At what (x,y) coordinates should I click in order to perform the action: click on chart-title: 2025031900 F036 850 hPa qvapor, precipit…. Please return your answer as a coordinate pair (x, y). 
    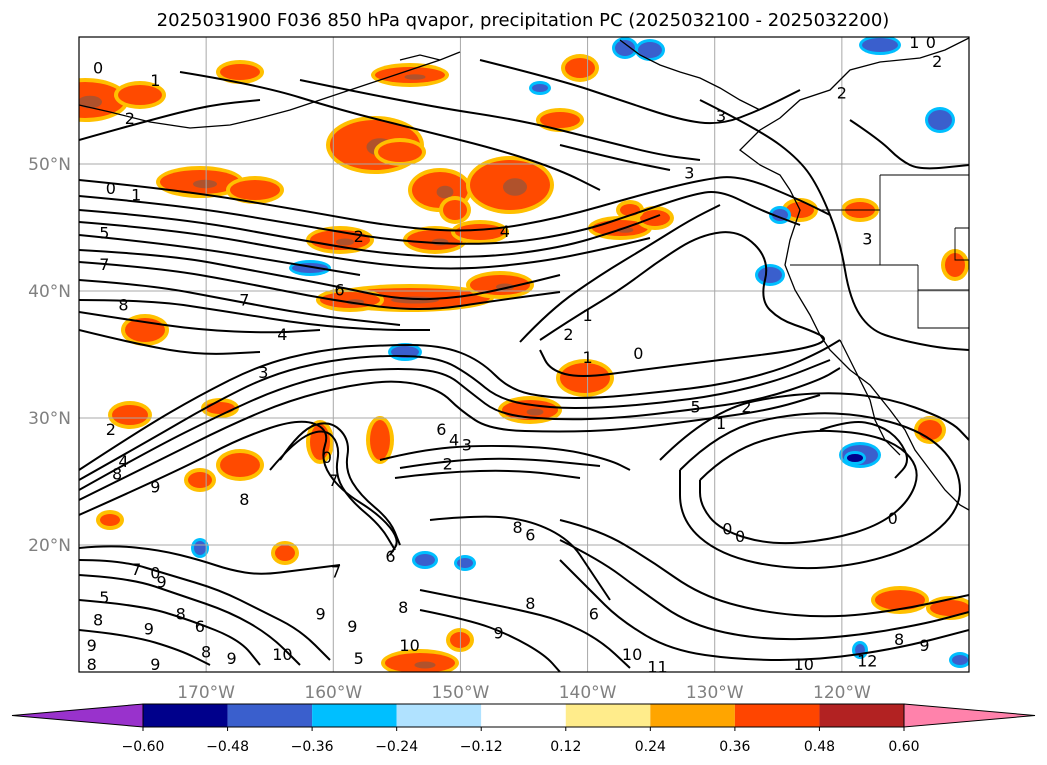
    Looking at the image, I should click on (523, 20).